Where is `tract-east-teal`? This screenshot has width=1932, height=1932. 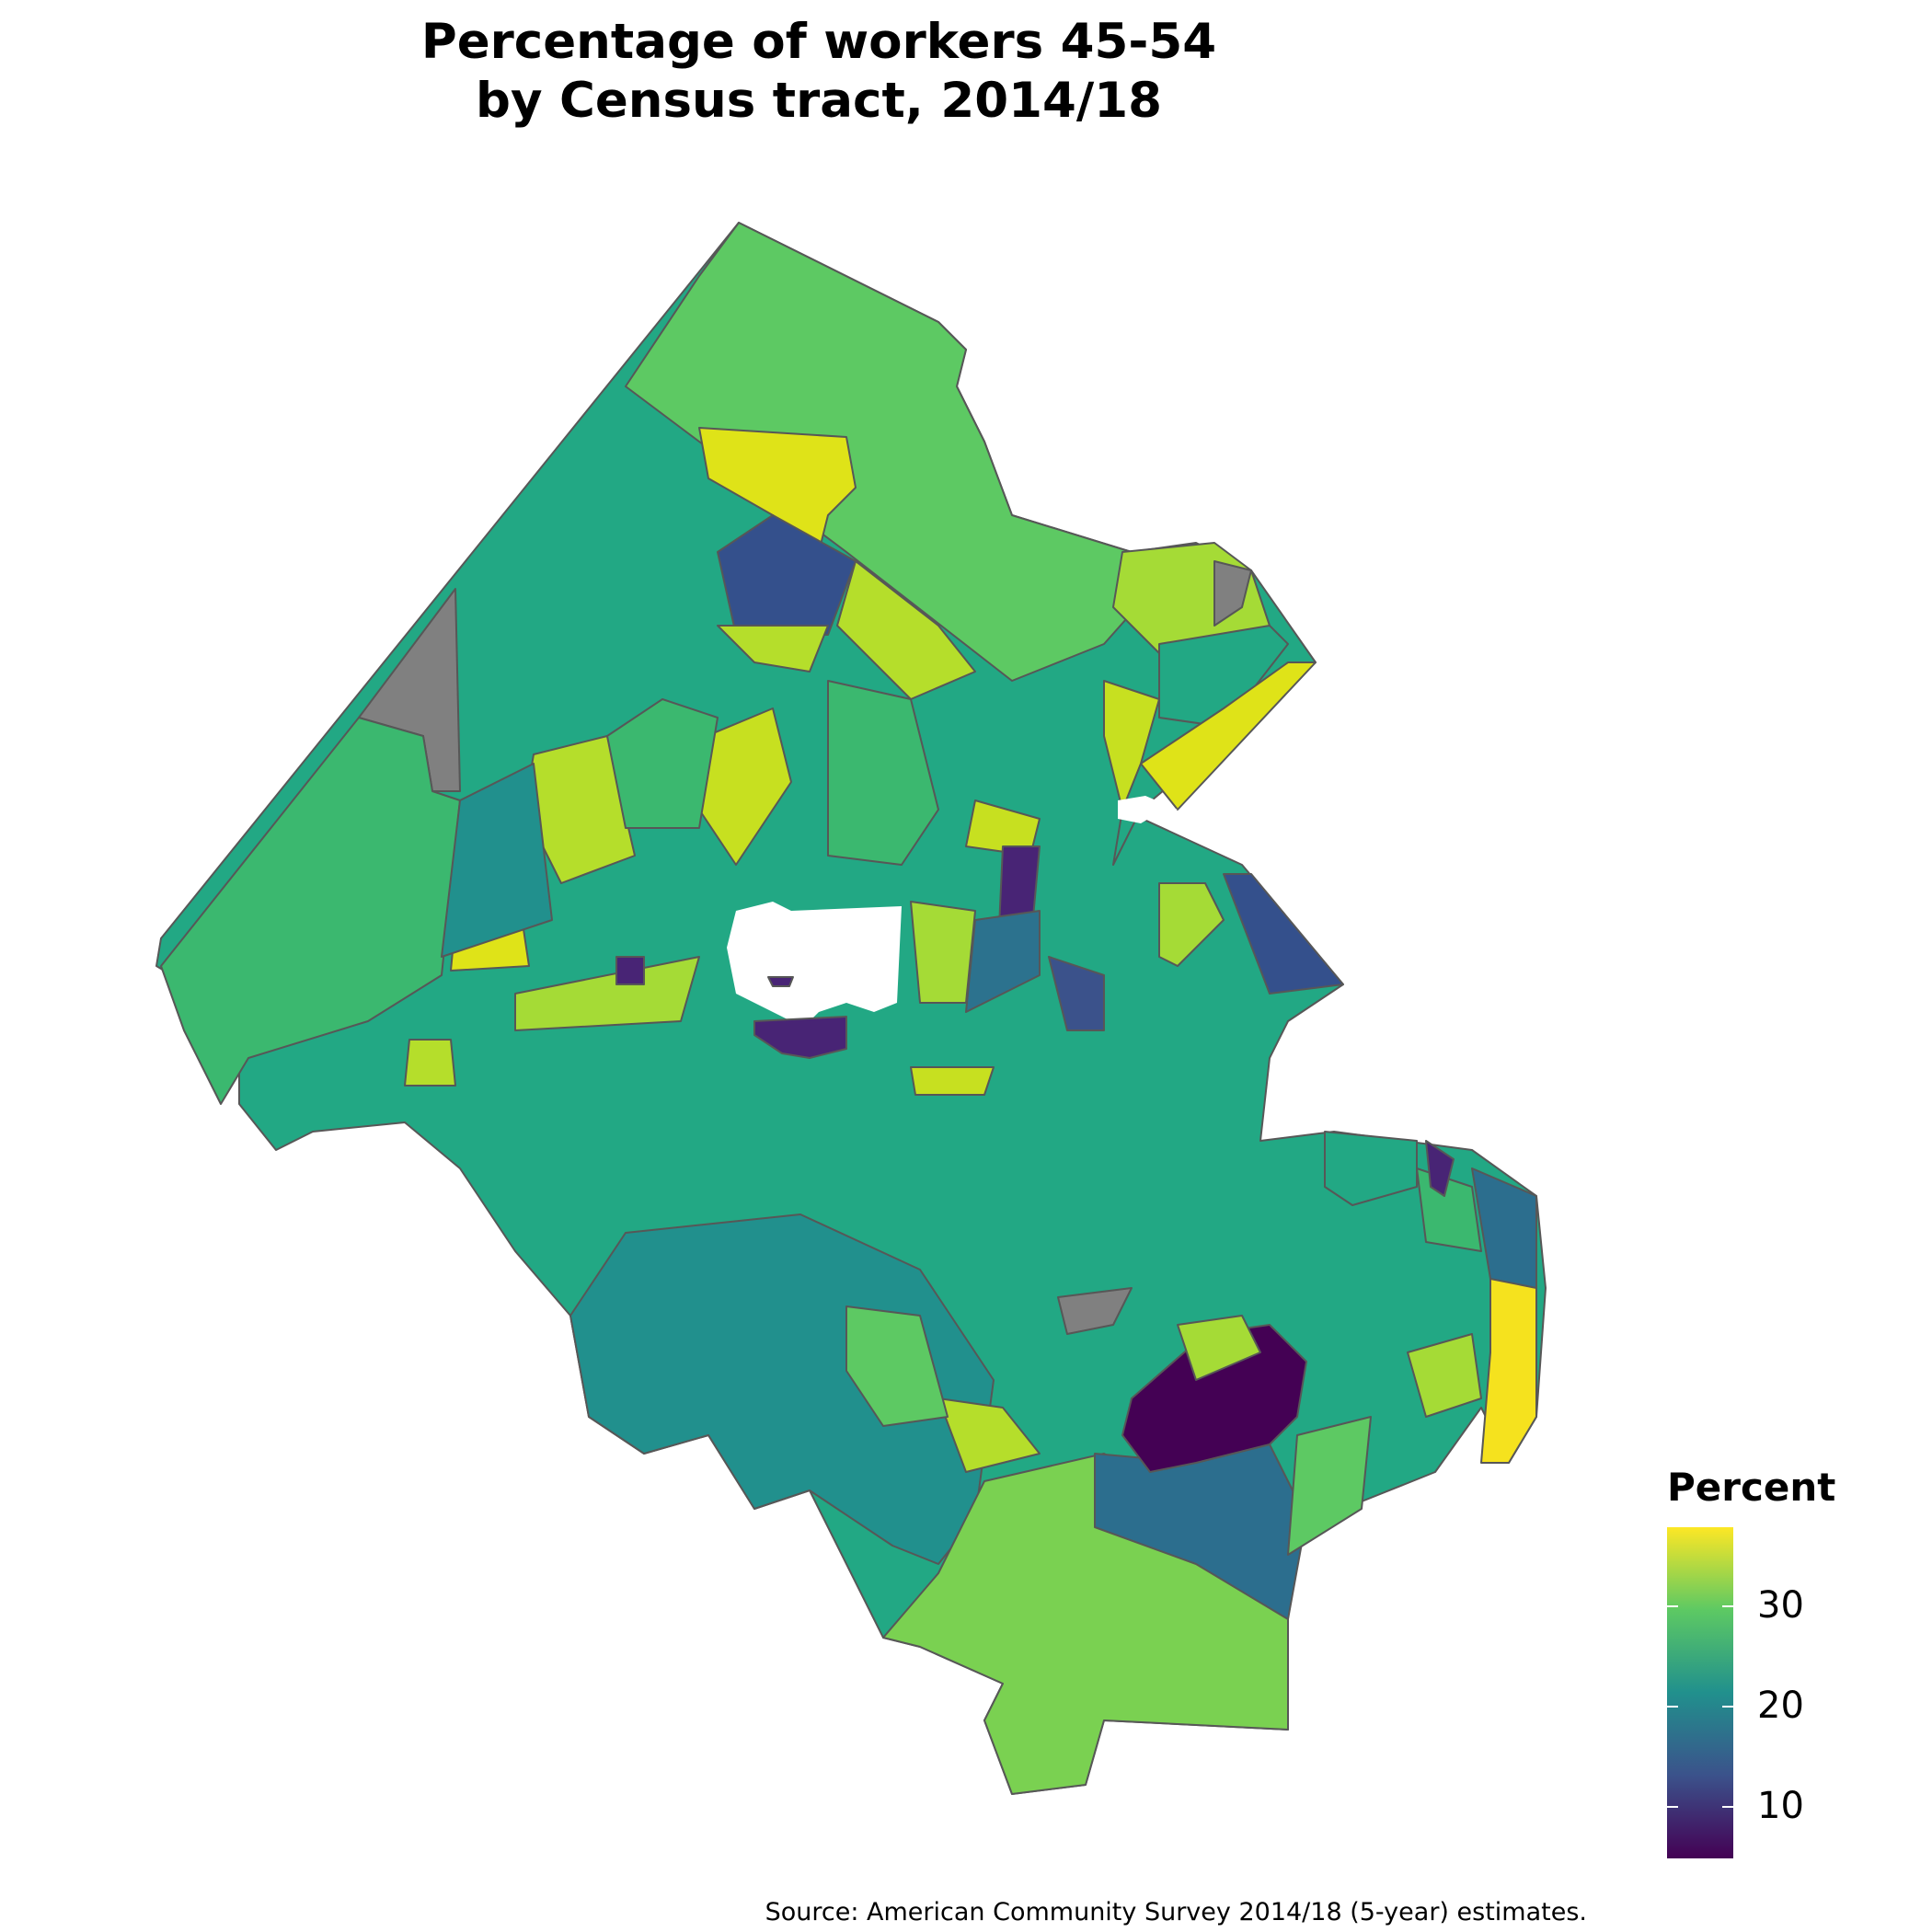
tract-east-teal is located at coordinates (1371, 1168).